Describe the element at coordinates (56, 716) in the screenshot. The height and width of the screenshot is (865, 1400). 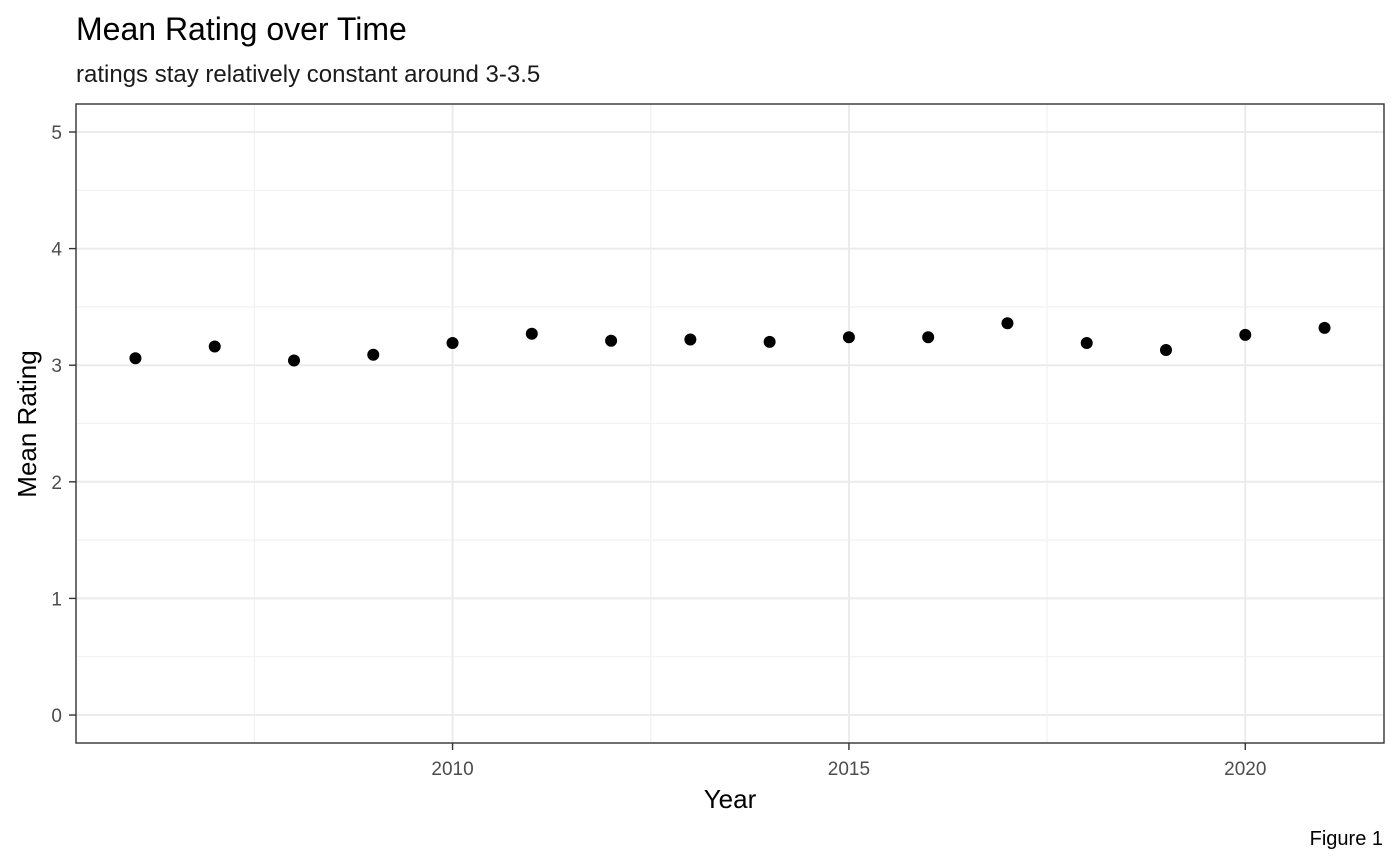
I see `y-tick-label: 0` at that location.